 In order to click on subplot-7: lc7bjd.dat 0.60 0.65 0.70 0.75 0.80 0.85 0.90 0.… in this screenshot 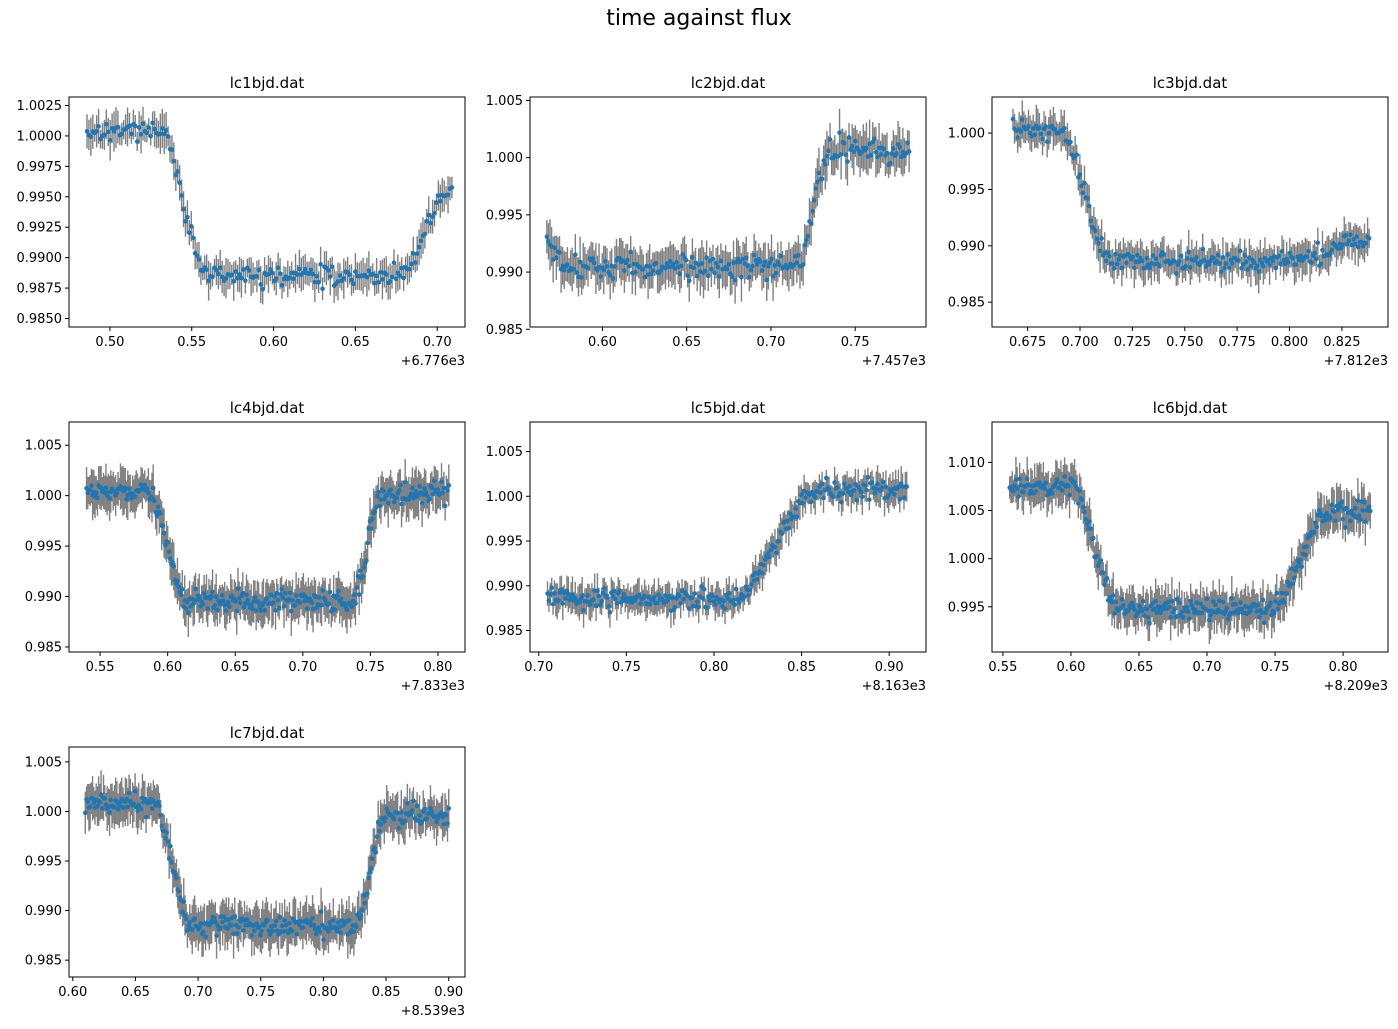, I will do `click(245, 871)`.